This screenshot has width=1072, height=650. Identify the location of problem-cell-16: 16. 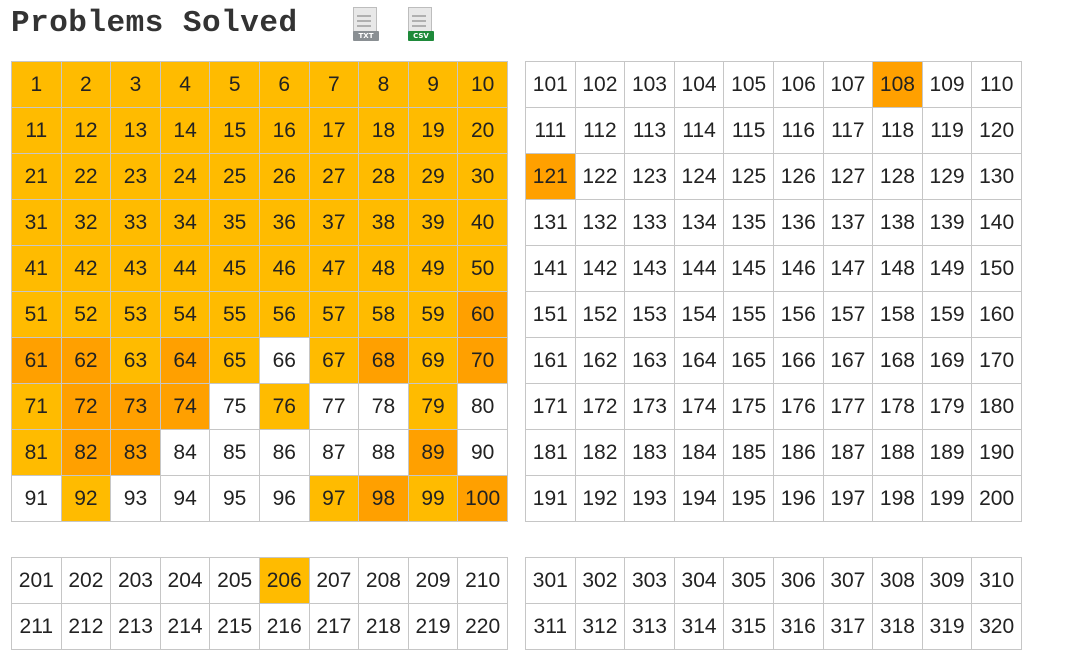
(284, 130).